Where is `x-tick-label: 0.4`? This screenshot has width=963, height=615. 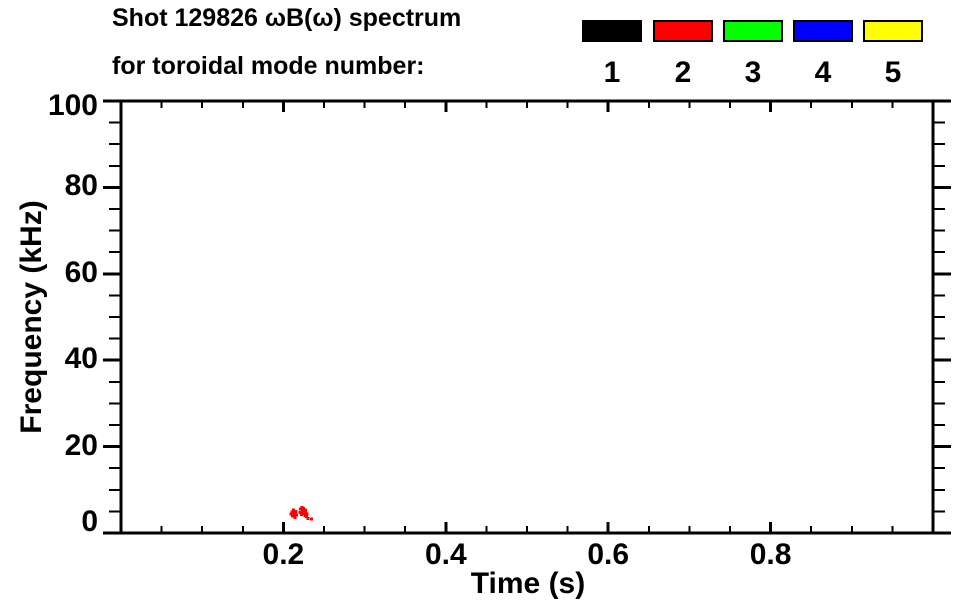
x-tick-label: 0.4 is located at coordinates (445, 554).